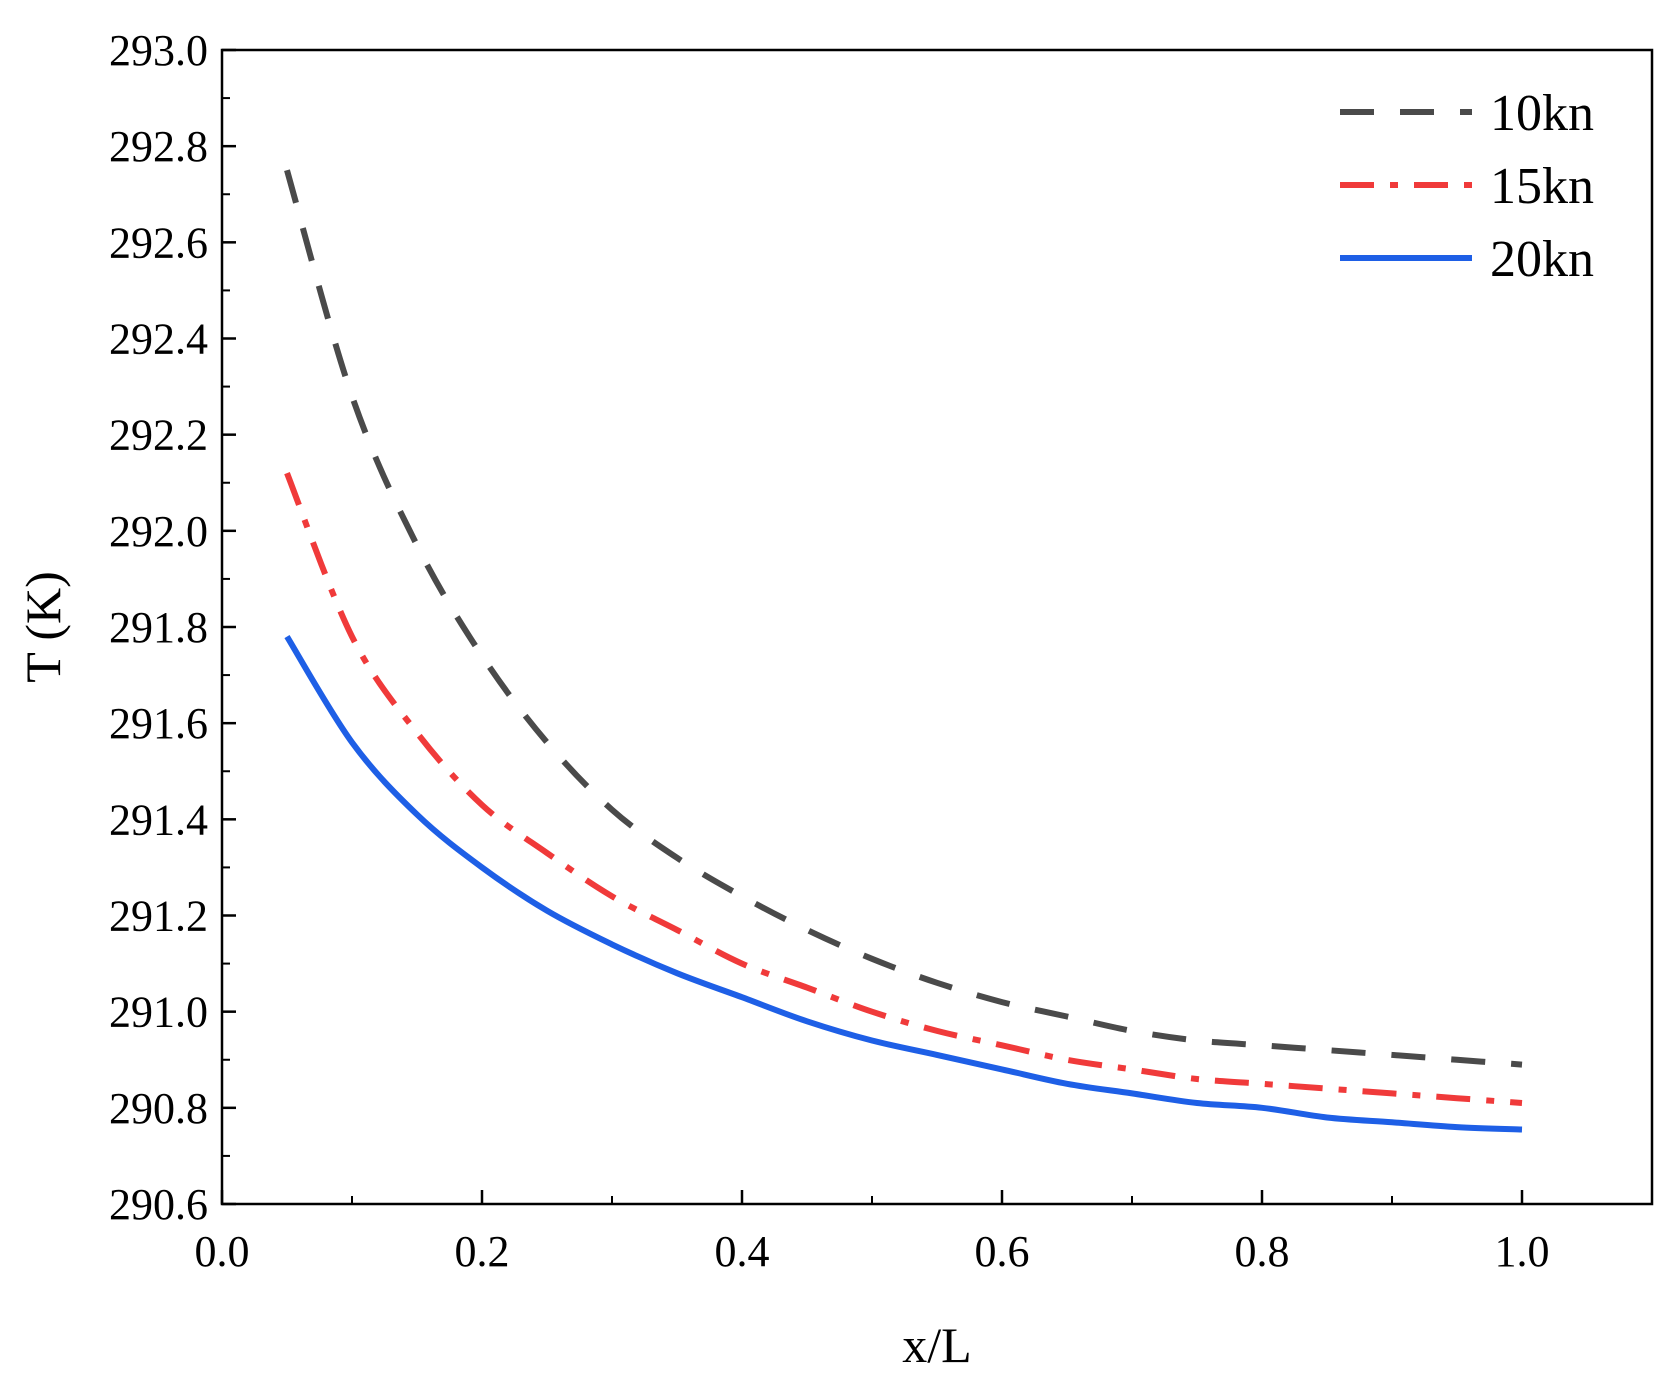 The image size is (1672, 1374). Describe the element at coordinates (1002, 1251) in the screenshot. I see `x-tick-label: 0.6` at that location.